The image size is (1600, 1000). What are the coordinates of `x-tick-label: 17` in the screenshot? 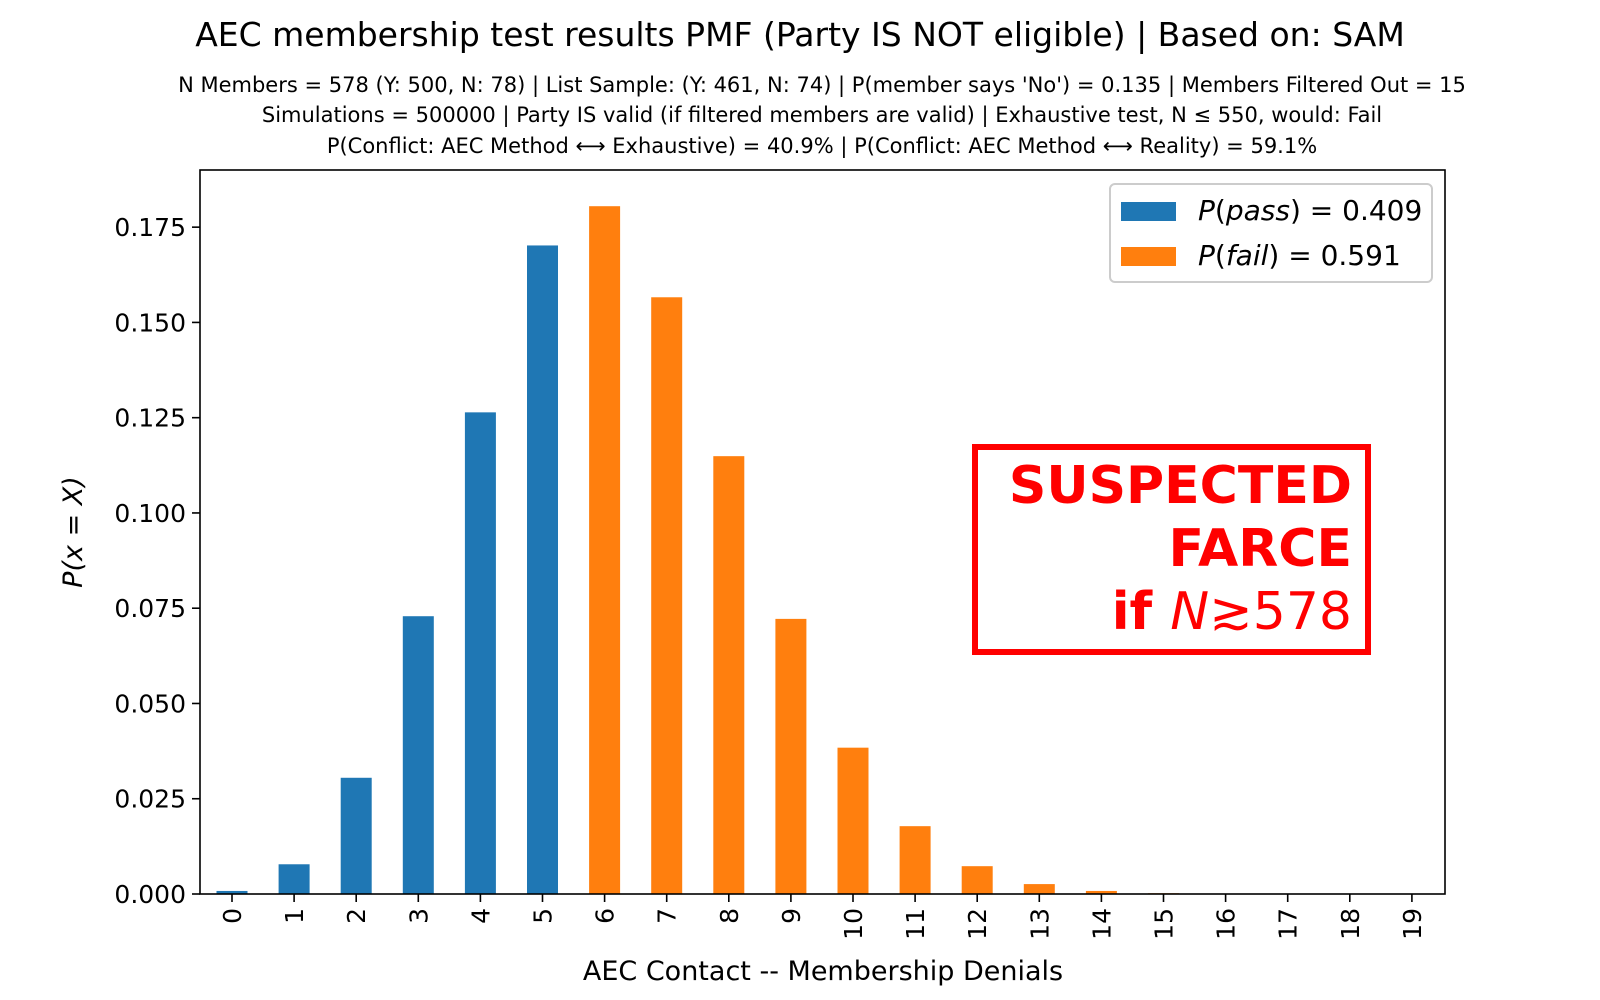 It's located at (1288, 924).